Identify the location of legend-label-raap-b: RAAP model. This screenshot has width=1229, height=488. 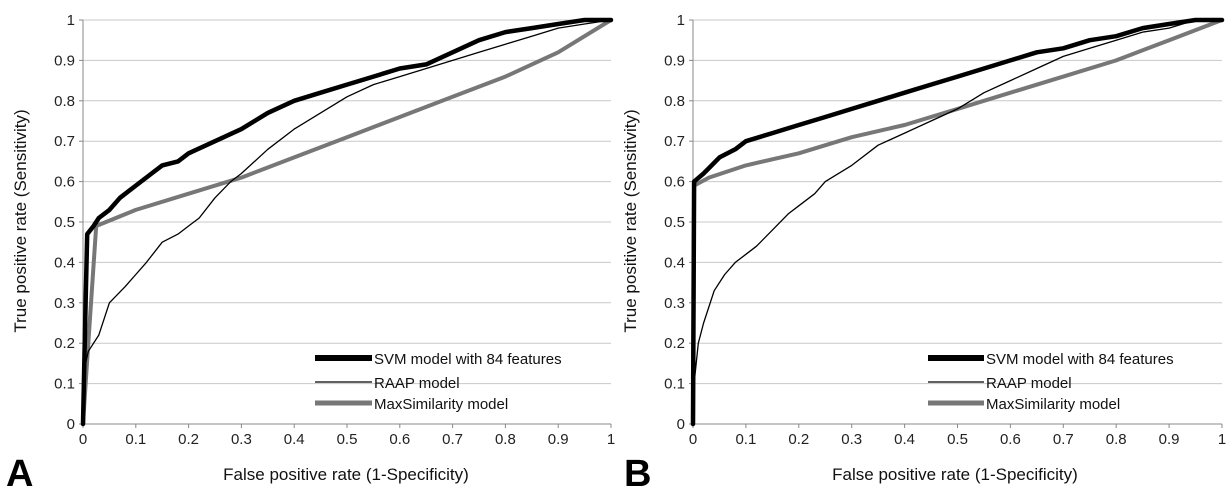
(1029, 383).